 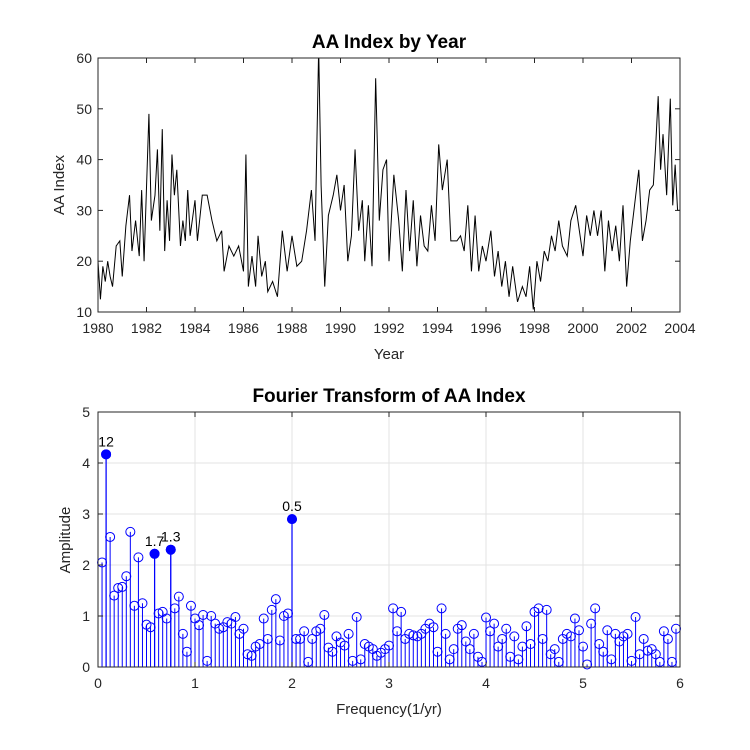 What do you see at coordinates (86, 514) in the screenshot?
I see `bottom-y-tick-label: 3` at bounding box center [86, 514].